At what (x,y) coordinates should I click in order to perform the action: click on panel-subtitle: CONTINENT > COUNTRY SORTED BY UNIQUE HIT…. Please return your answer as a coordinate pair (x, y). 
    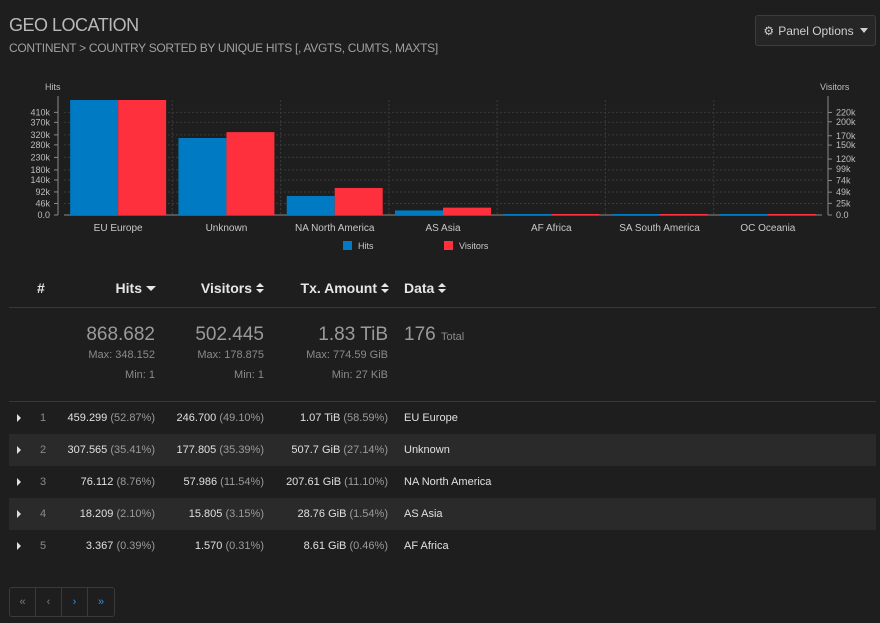
    Looking at the image, I should click on (223, 48).